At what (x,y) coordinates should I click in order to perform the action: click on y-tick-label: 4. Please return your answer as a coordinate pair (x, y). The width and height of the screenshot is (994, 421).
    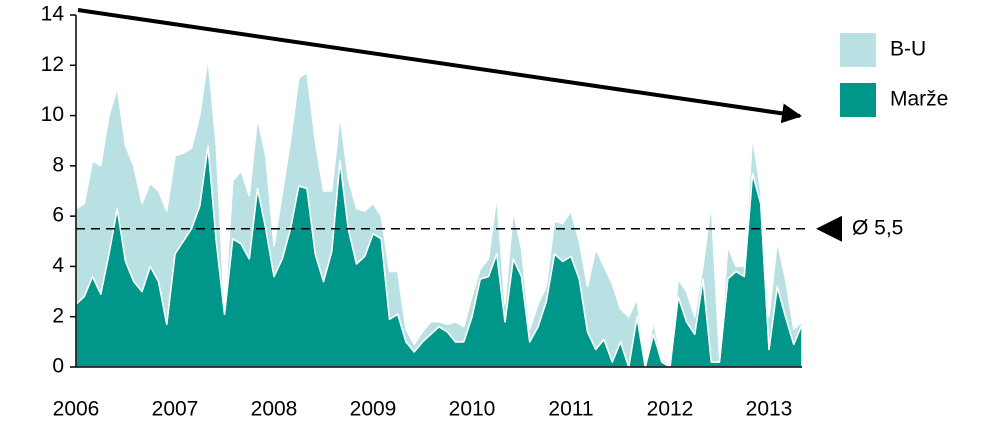
    Looking at the image, I should click on (58, 265).